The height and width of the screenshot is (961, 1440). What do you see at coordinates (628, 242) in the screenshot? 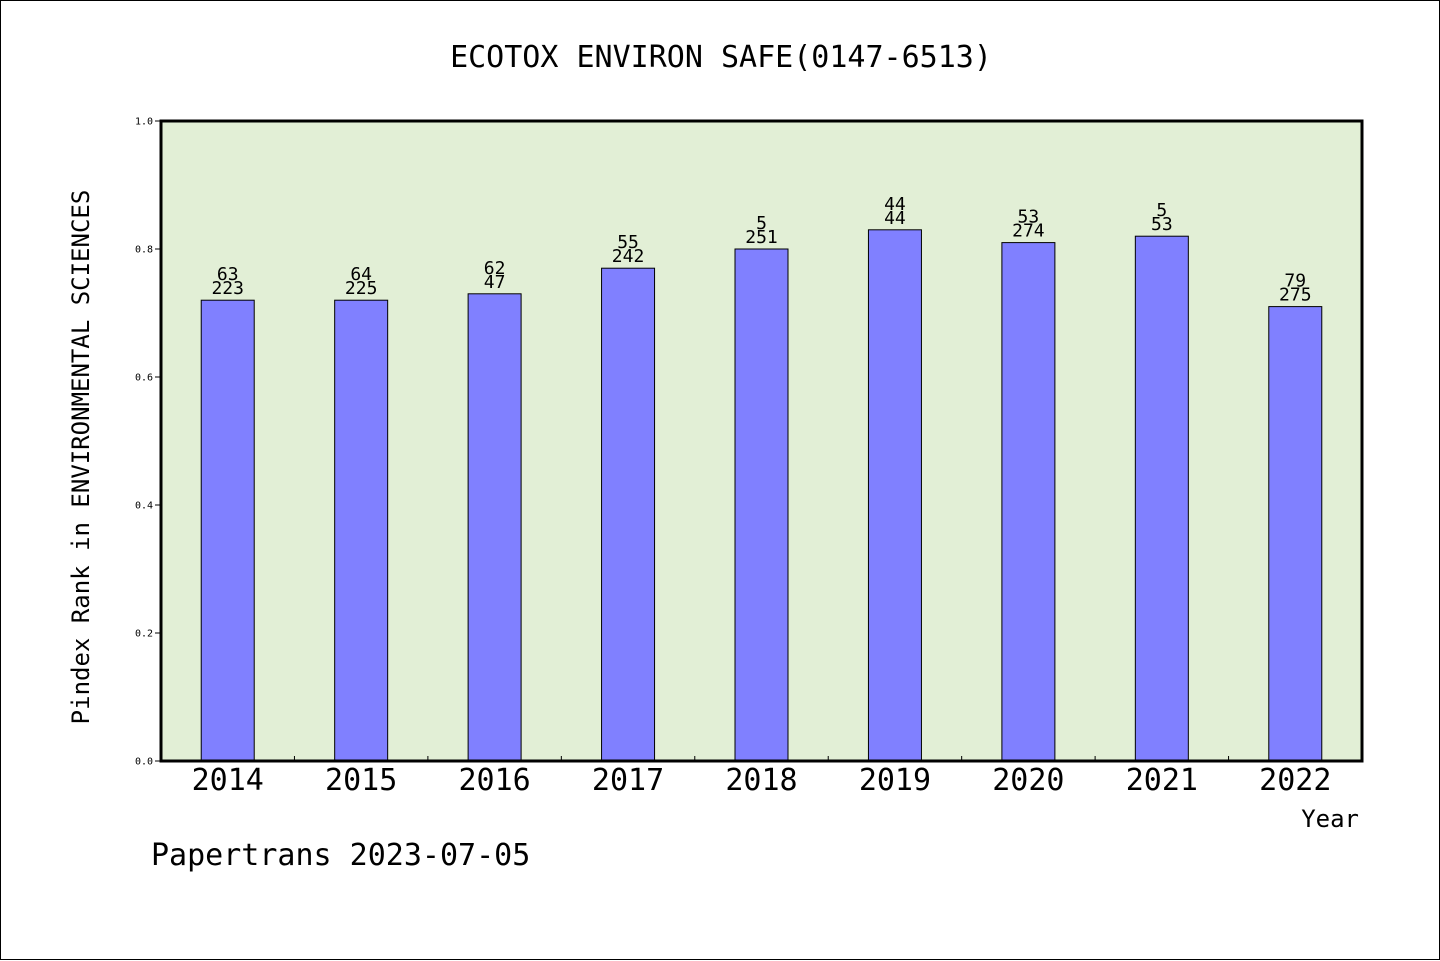
I see `bar-label-top: 55` at bounding box center [628, 242].